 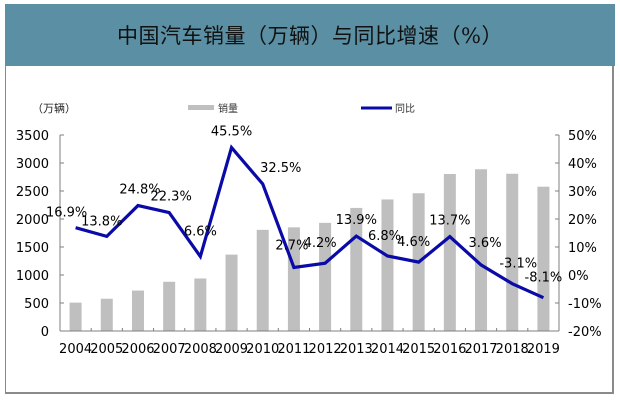 I want to click on right-axis-tick-label: 30%, so click(x=582, y=192).